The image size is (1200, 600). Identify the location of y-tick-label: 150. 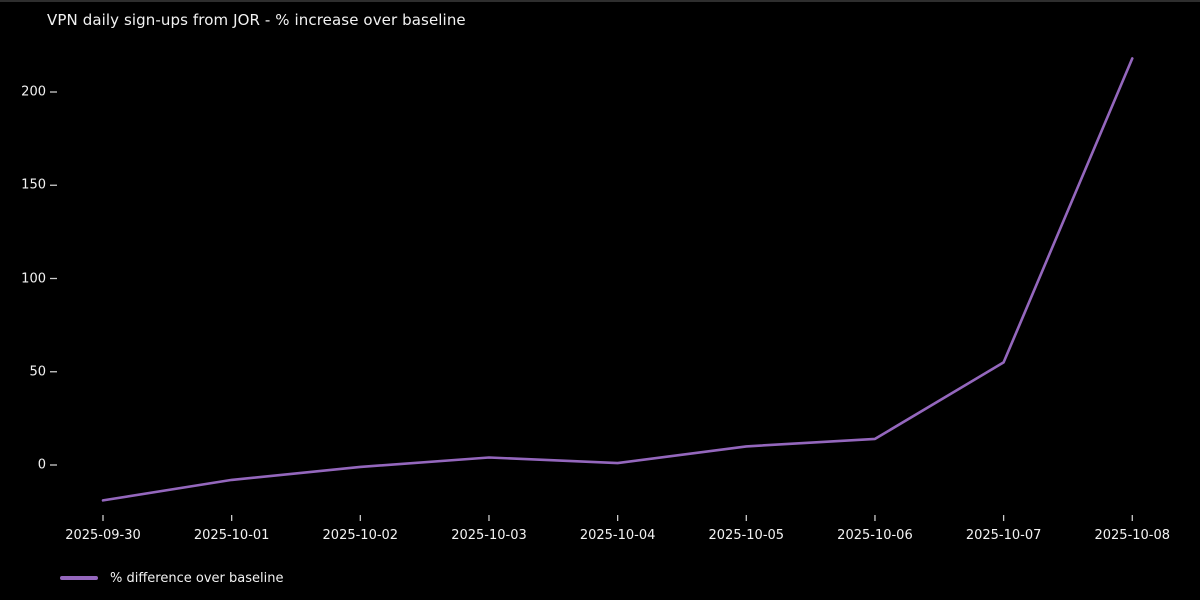
(33, 185).